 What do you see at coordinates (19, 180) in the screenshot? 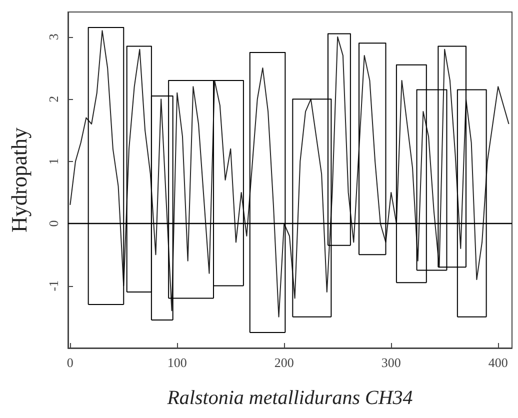
I see `y-axis-title: Hydropathy` at bounding box center [19, 180].